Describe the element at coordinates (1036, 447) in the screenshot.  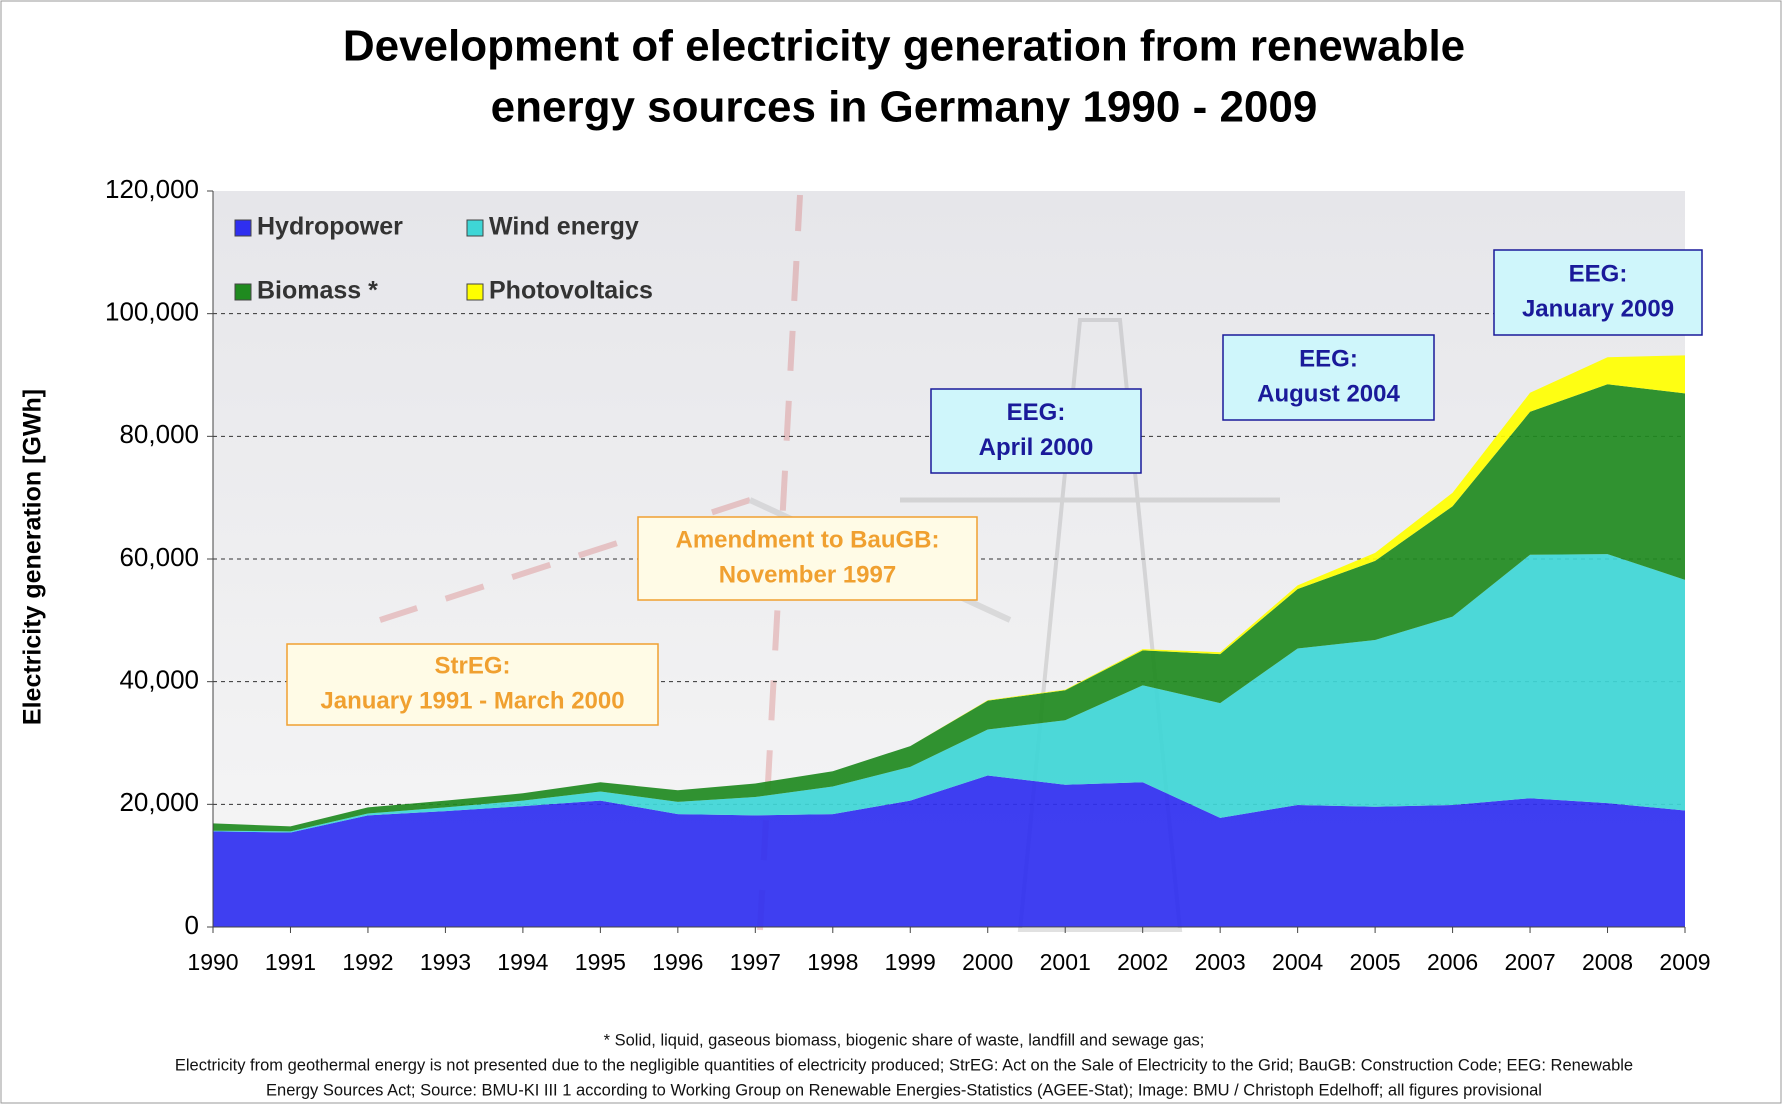
I see `annotation-text: April 2000` at that location.